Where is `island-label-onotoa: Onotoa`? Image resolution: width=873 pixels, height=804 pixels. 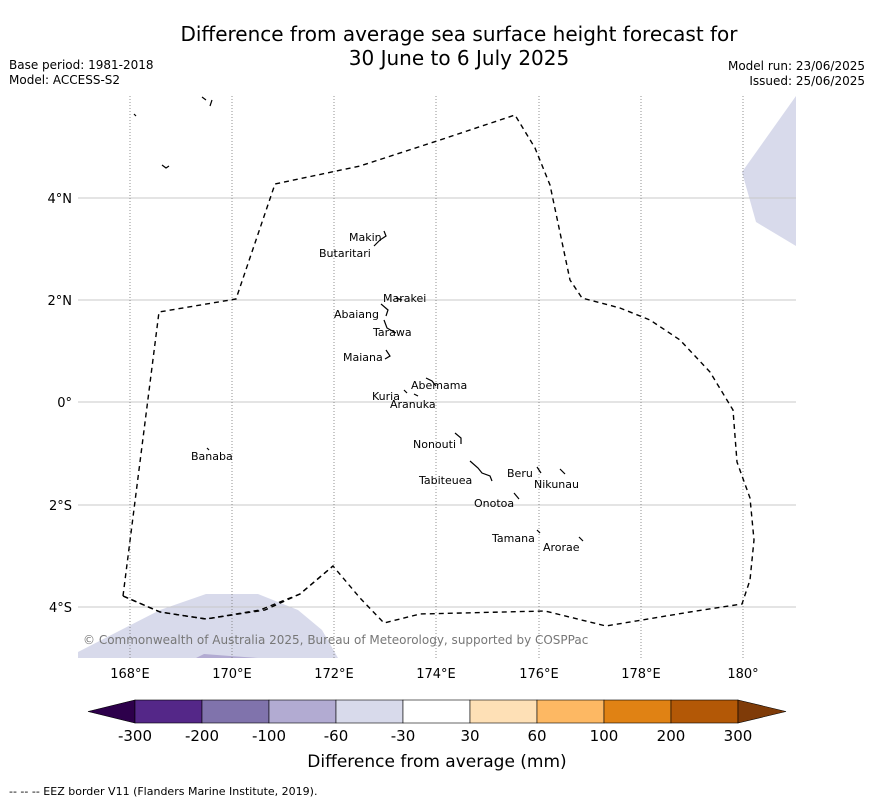 island-label-onotoa: Onotoa is located at coordinates (494, 503).